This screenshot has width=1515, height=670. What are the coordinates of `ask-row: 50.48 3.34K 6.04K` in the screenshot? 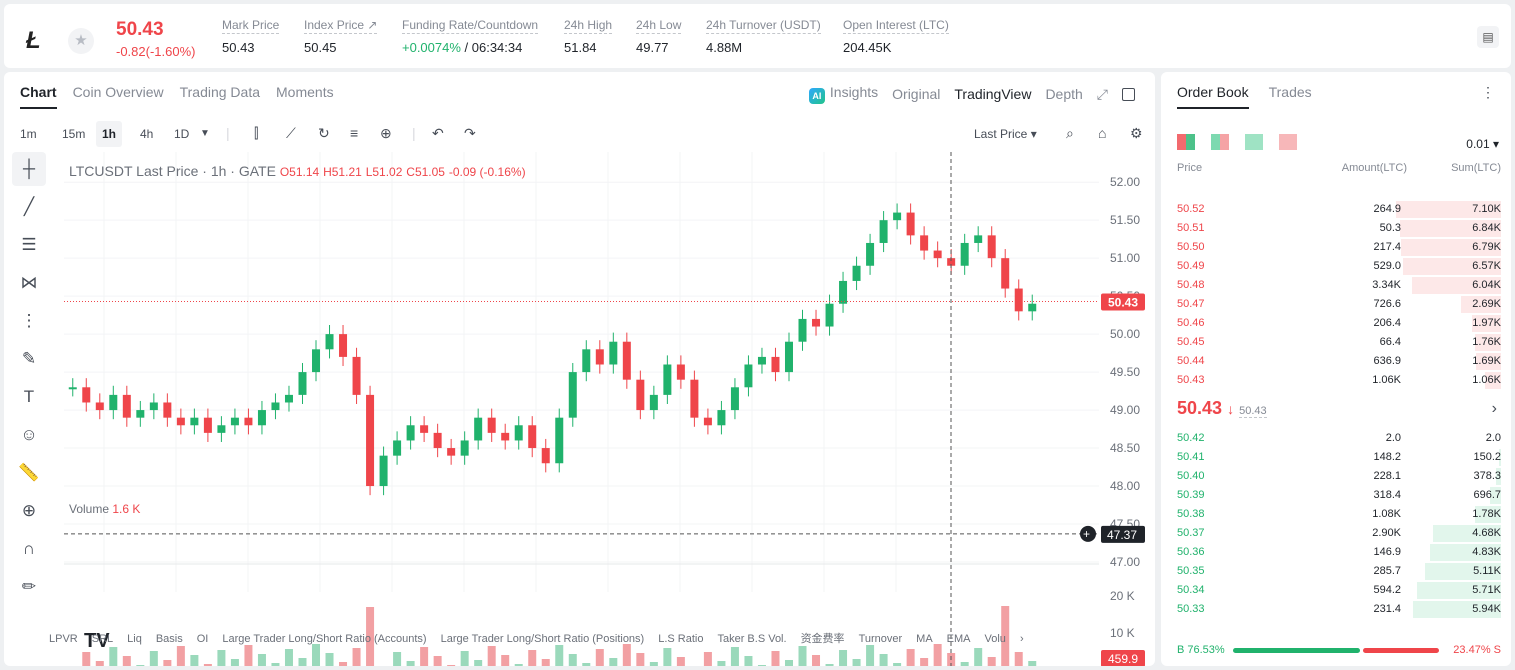 It's located at (1336, 285).